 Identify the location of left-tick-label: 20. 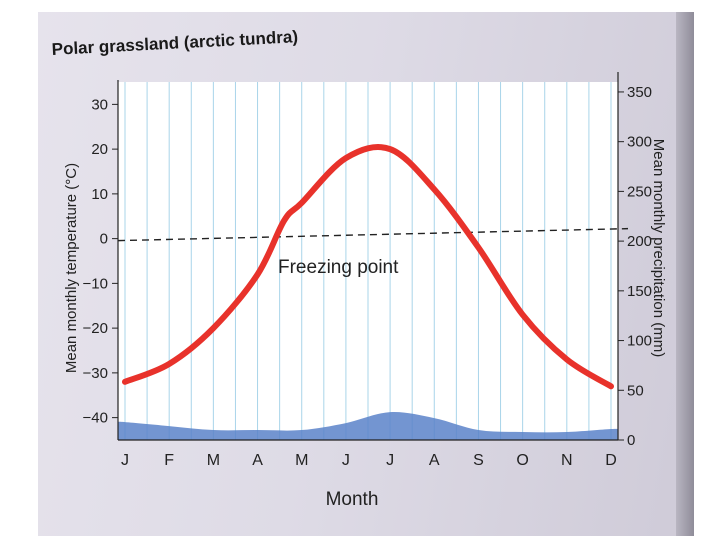
(99, 149).